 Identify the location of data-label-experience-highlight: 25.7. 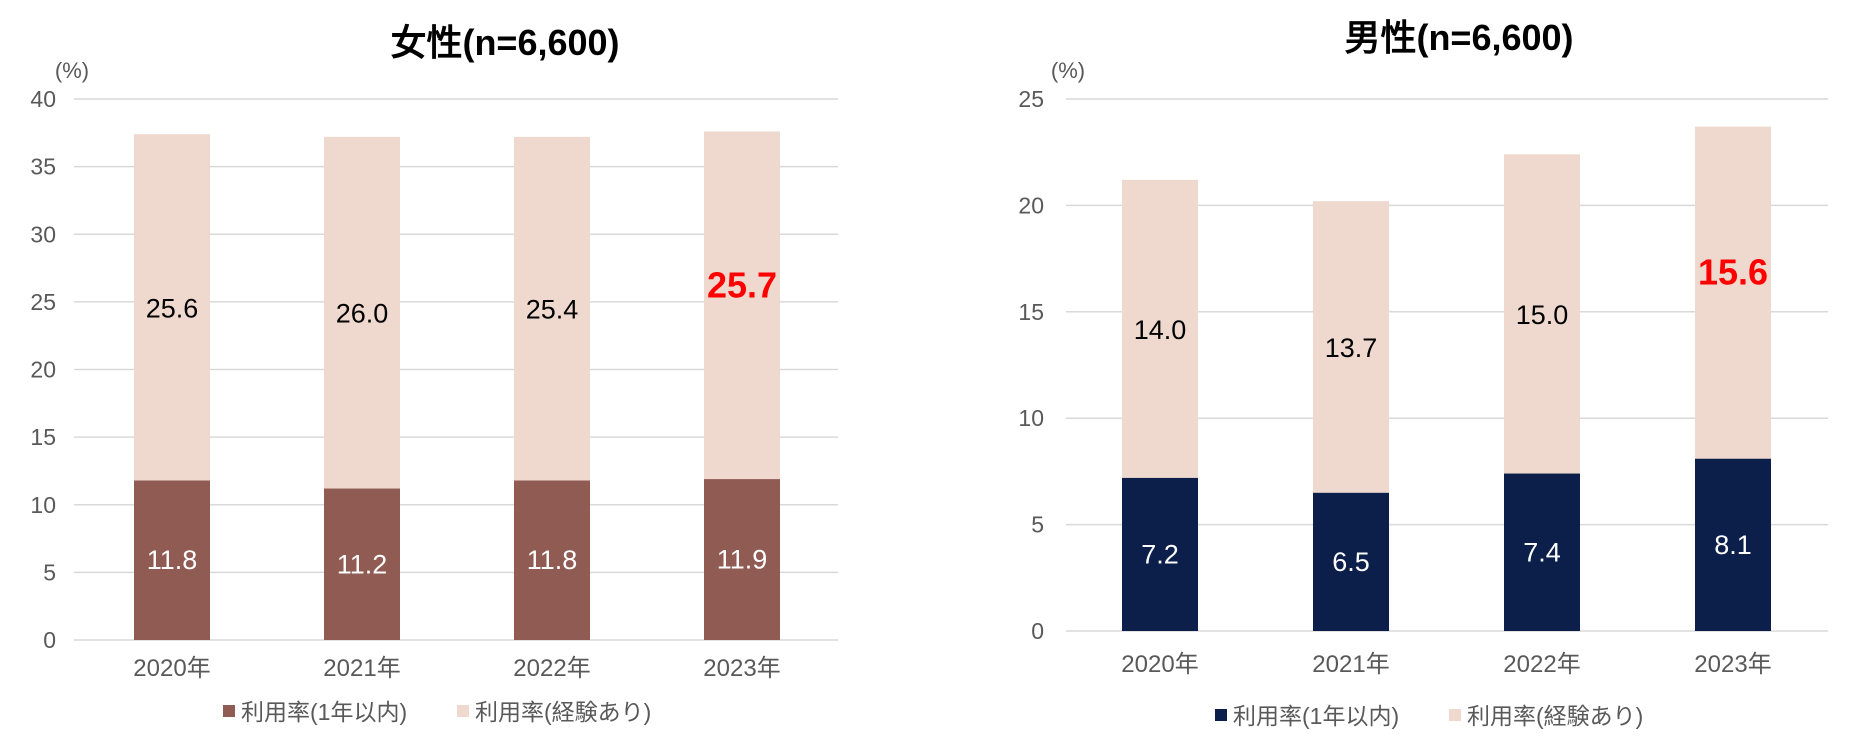
(742, 284).